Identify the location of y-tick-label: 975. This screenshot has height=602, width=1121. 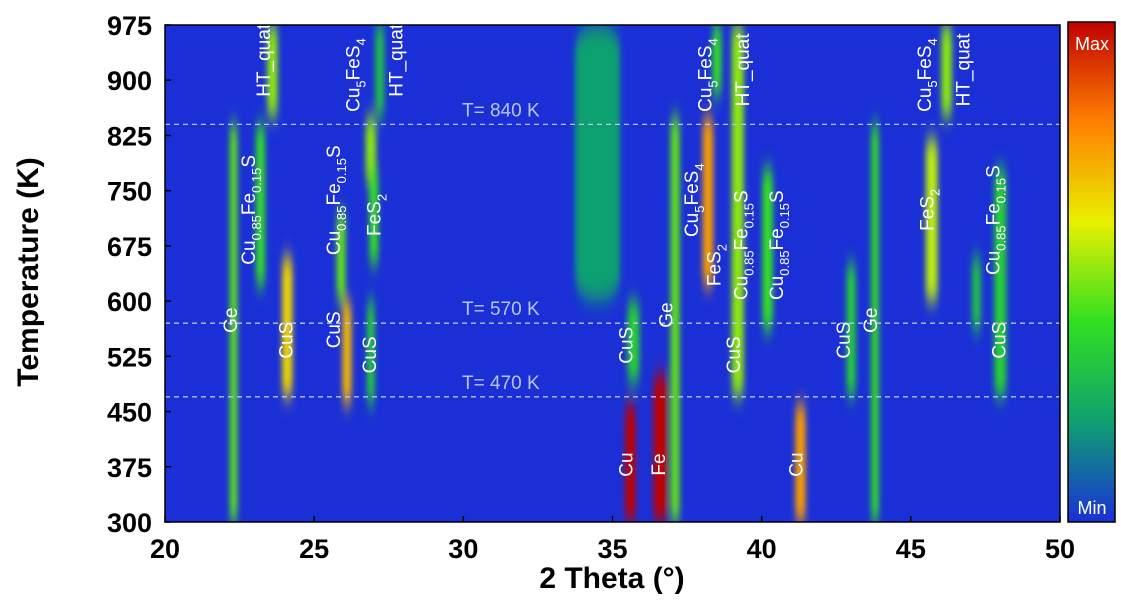
(129, 26).